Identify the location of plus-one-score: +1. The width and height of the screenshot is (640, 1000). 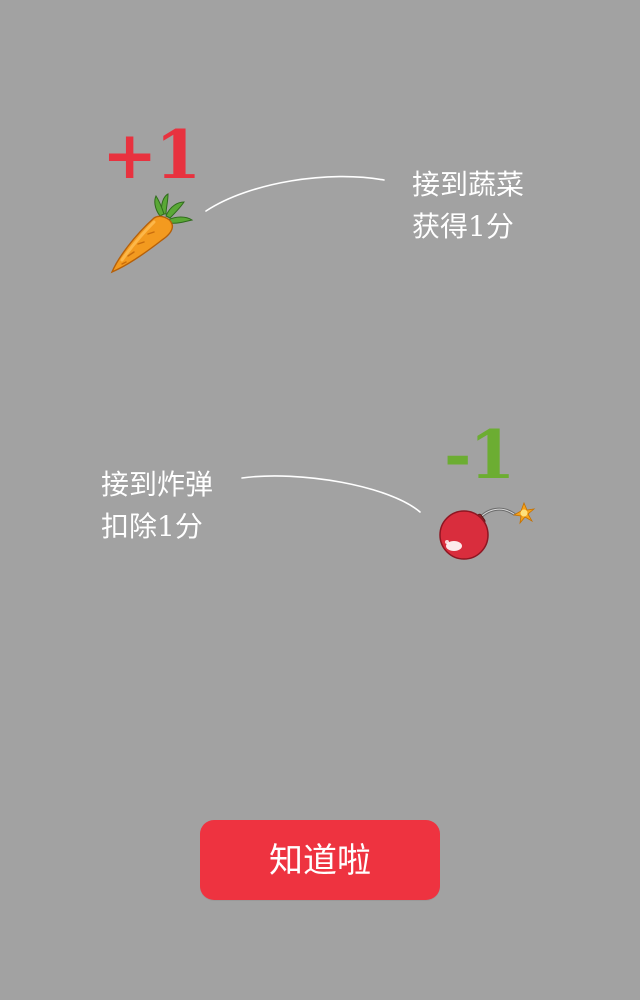
(151, 155).